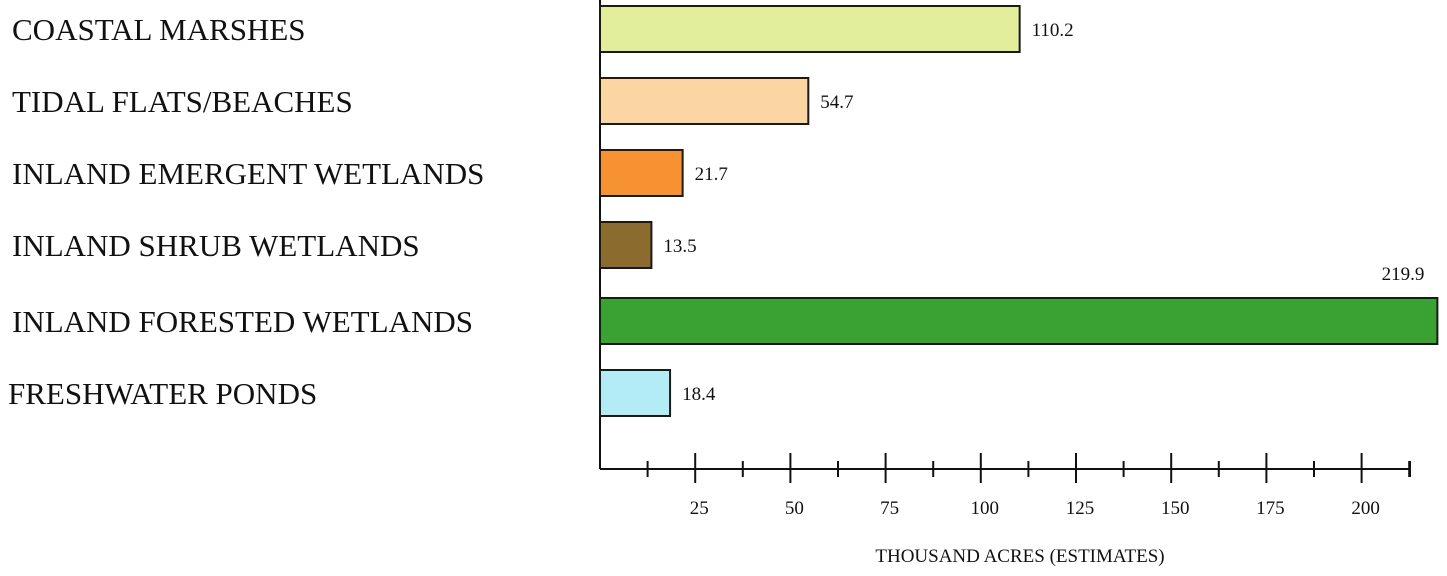 This screenshot has height=576, width=1447. I want to click on x-tick-label: 175, so click(1270, 508).